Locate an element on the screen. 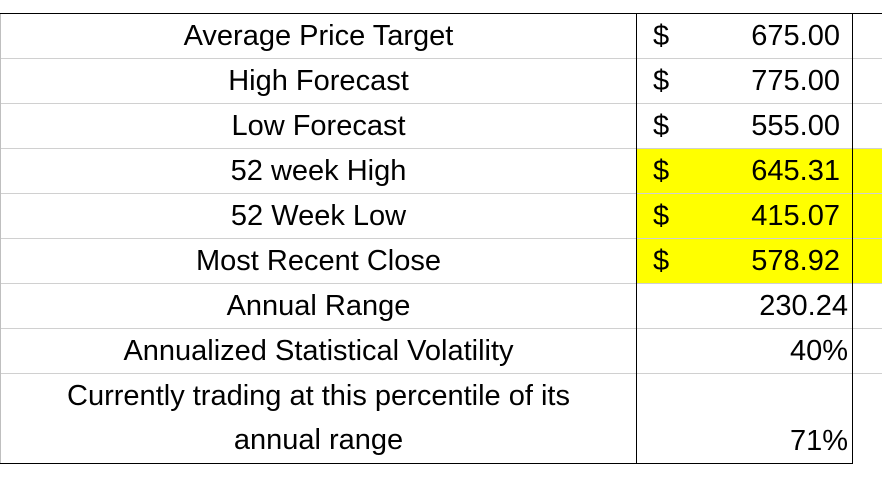 This screenshot has height=481, width=882. cell-label-52-week-low: 52 Week Low is located at coordinates (318, 216).